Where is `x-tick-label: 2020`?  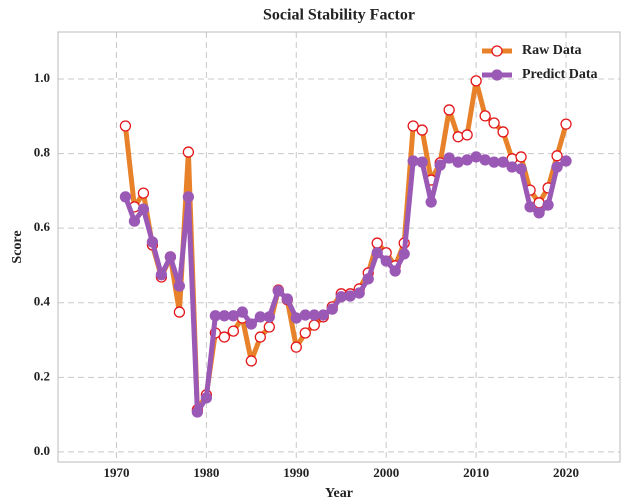
x-tick-label: 2020 is located at coordinates (566, 472).